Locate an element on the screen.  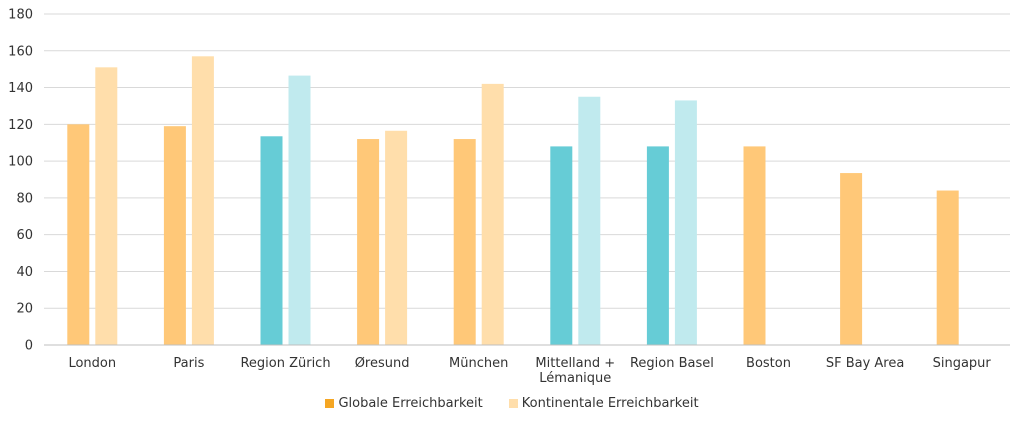
legend-item-globale: Globale Erreichbarkeit is located at coordinates (404, 403).